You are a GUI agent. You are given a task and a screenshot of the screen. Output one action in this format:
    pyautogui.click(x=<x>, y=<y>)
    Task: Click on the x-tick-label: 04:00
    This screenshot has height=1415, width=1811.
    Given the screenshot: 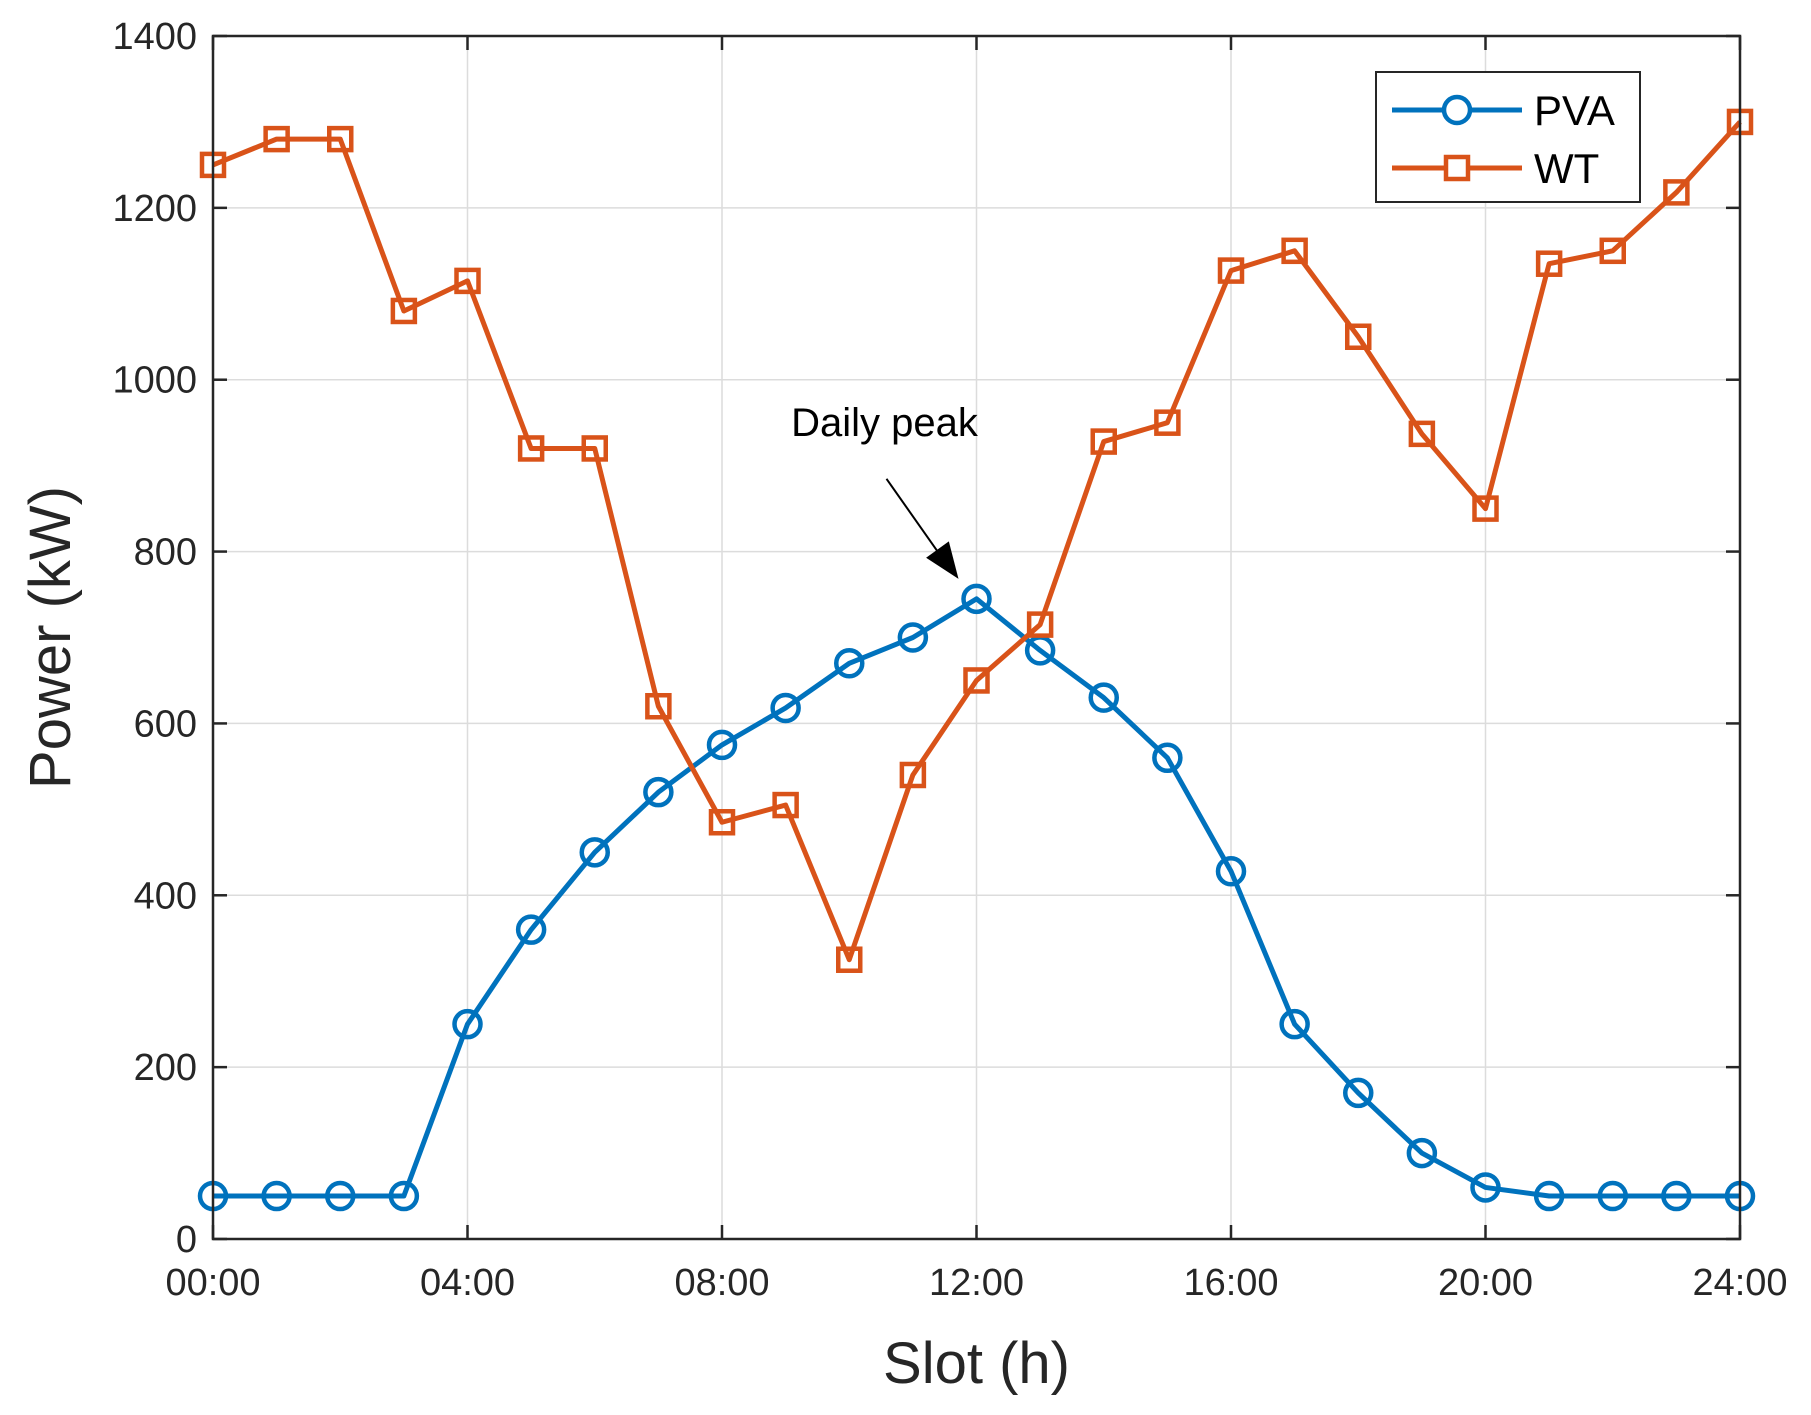 What is the action you would take?
    pyautogui.click(x=467, y=1283)
    